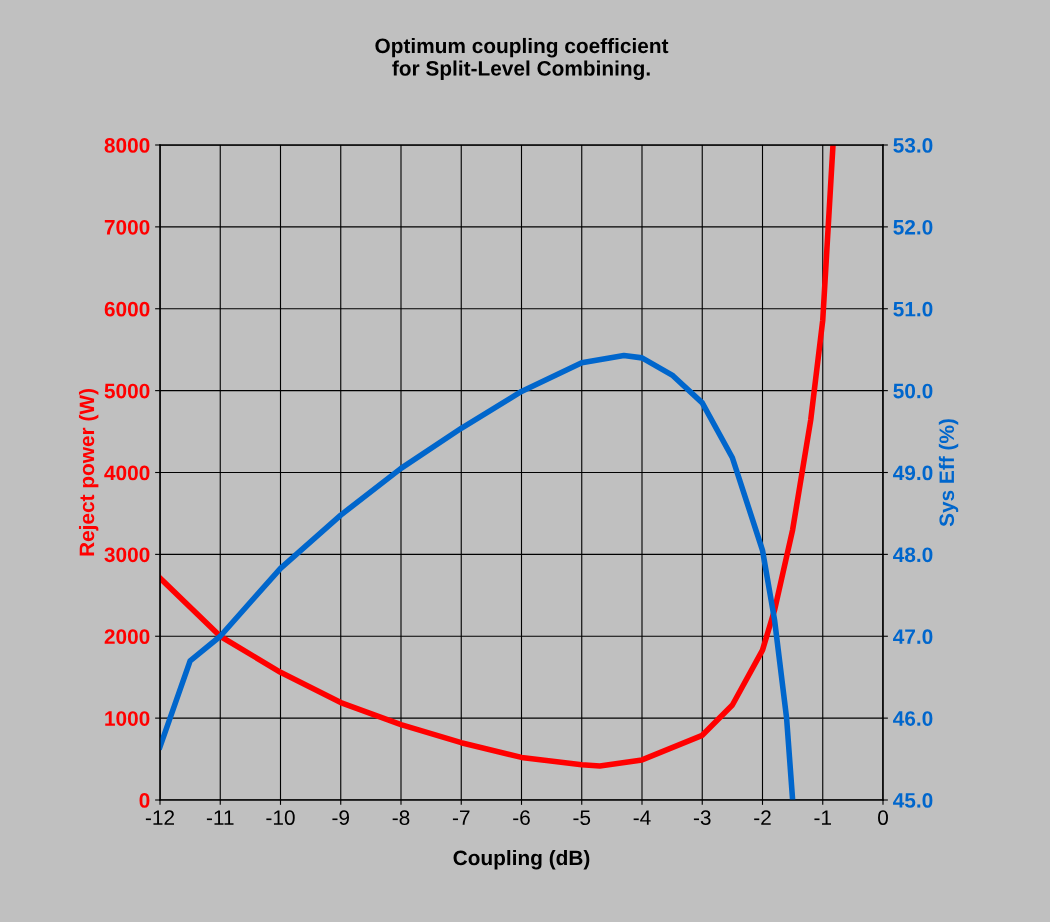 This screenshot has width=1050, height=922. Describe the element at coordinates (127, 227) in the screenshot. I see `y-tick-label: 7000` at that location.